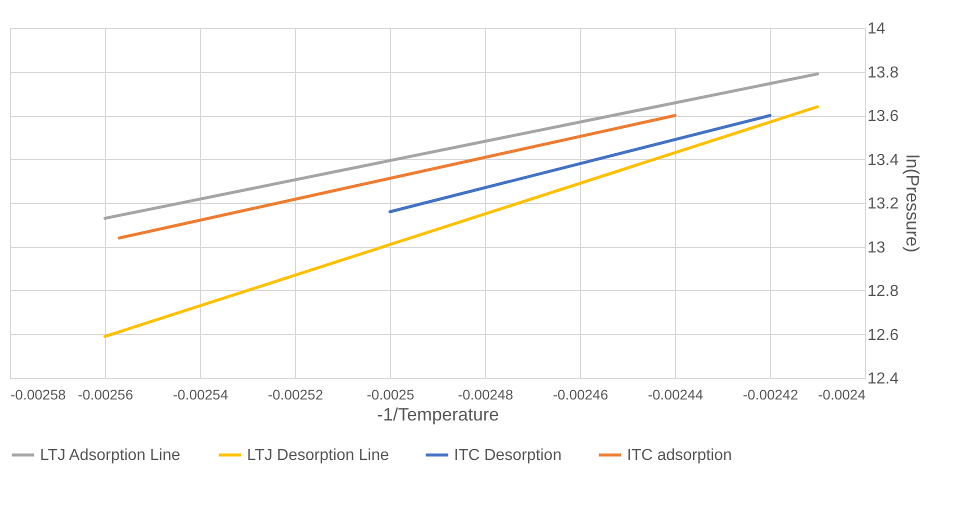 This screenshot has width=964, height=511. What do you see at coordinates (883, 116) in the screenshot?
I see `y-tick-label: 13.6` at bounding box center [883, 116].